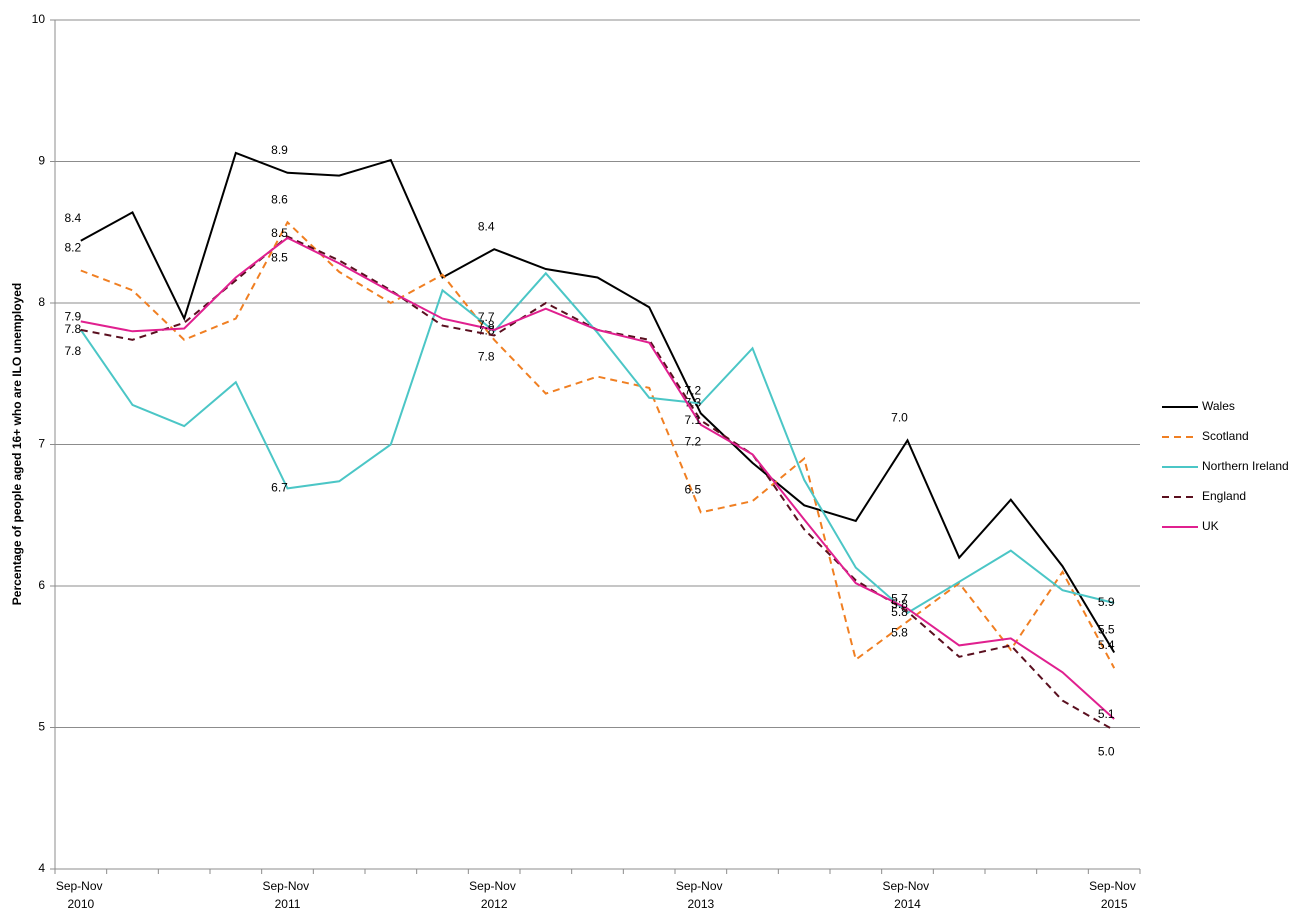 The image size is (1311, 916). I want to click on x-tick-label-line: 2012, so click(494, 904).